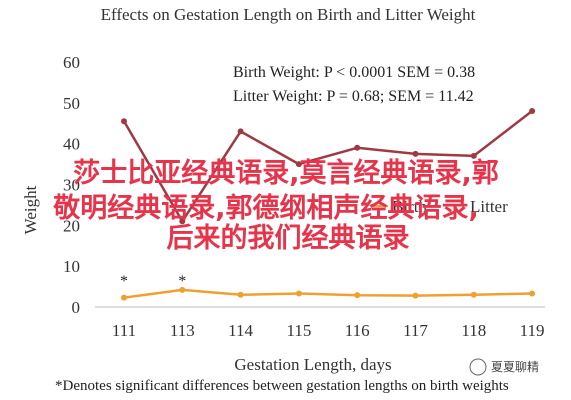 Image resolution: width=571 pixels, height=400 pixels. I want to click on x-tick-labels: 111 113 114 115 116 117 118 119, so click(328, 330).